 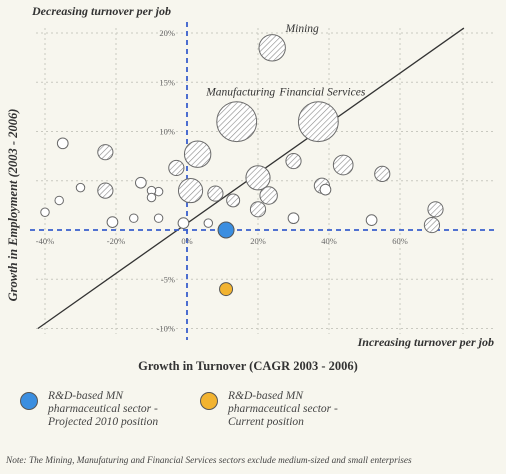 What do you see at coordinates (226, 289) in the screenshot?
I see `current-position-point` at bounding box center [226, 289].